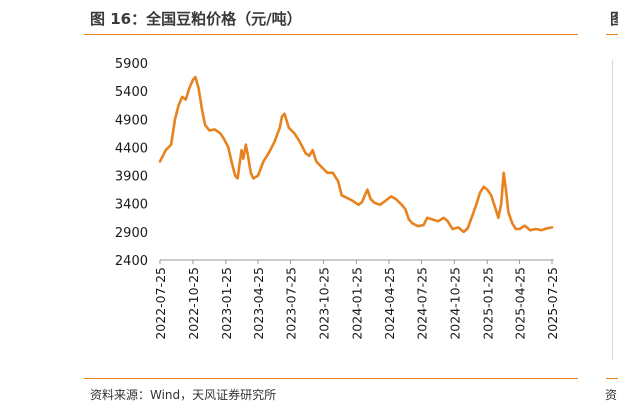 The height and width of the screenshot is (415, 618). I want to click on y-axis-ticks: 2400 2900 3400 3900 4400 4900 5400 5900, so click(131, 163).